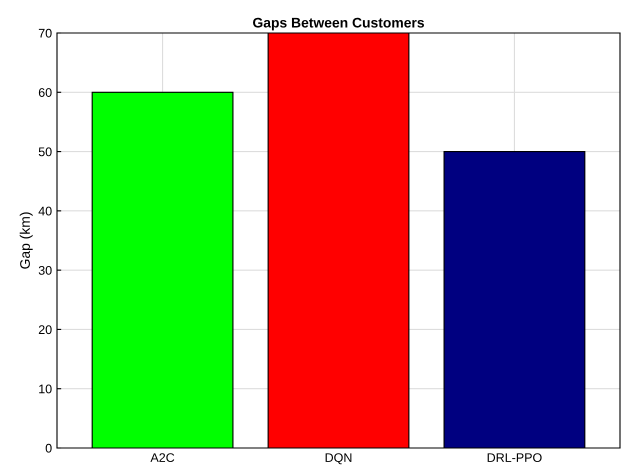 This screenshot has height=472, width=640. What do you see at coordinates (45, 151) in the screenshot?
I see `y-tick-label: 50` at bounding box center [45, 151].